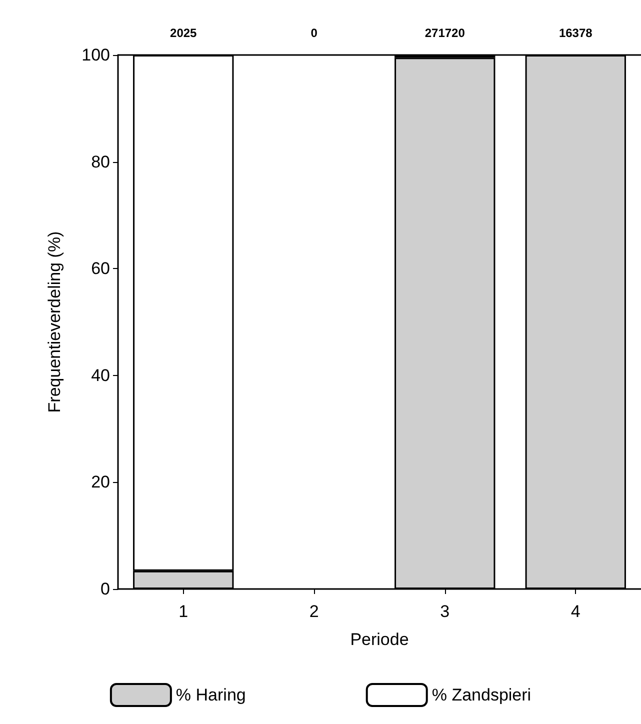  What do you see at coordinates (100, 482) in the screenshot?
I see `y-tick-label: 20` at bounding box center [100, 482].